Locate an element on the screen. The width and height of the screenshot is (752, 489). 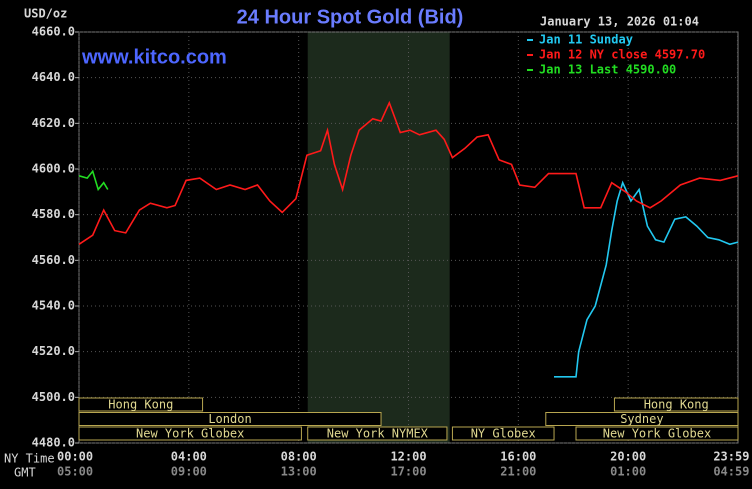
y-tick-label: 4480.0 is located at coordinates (53, 443).